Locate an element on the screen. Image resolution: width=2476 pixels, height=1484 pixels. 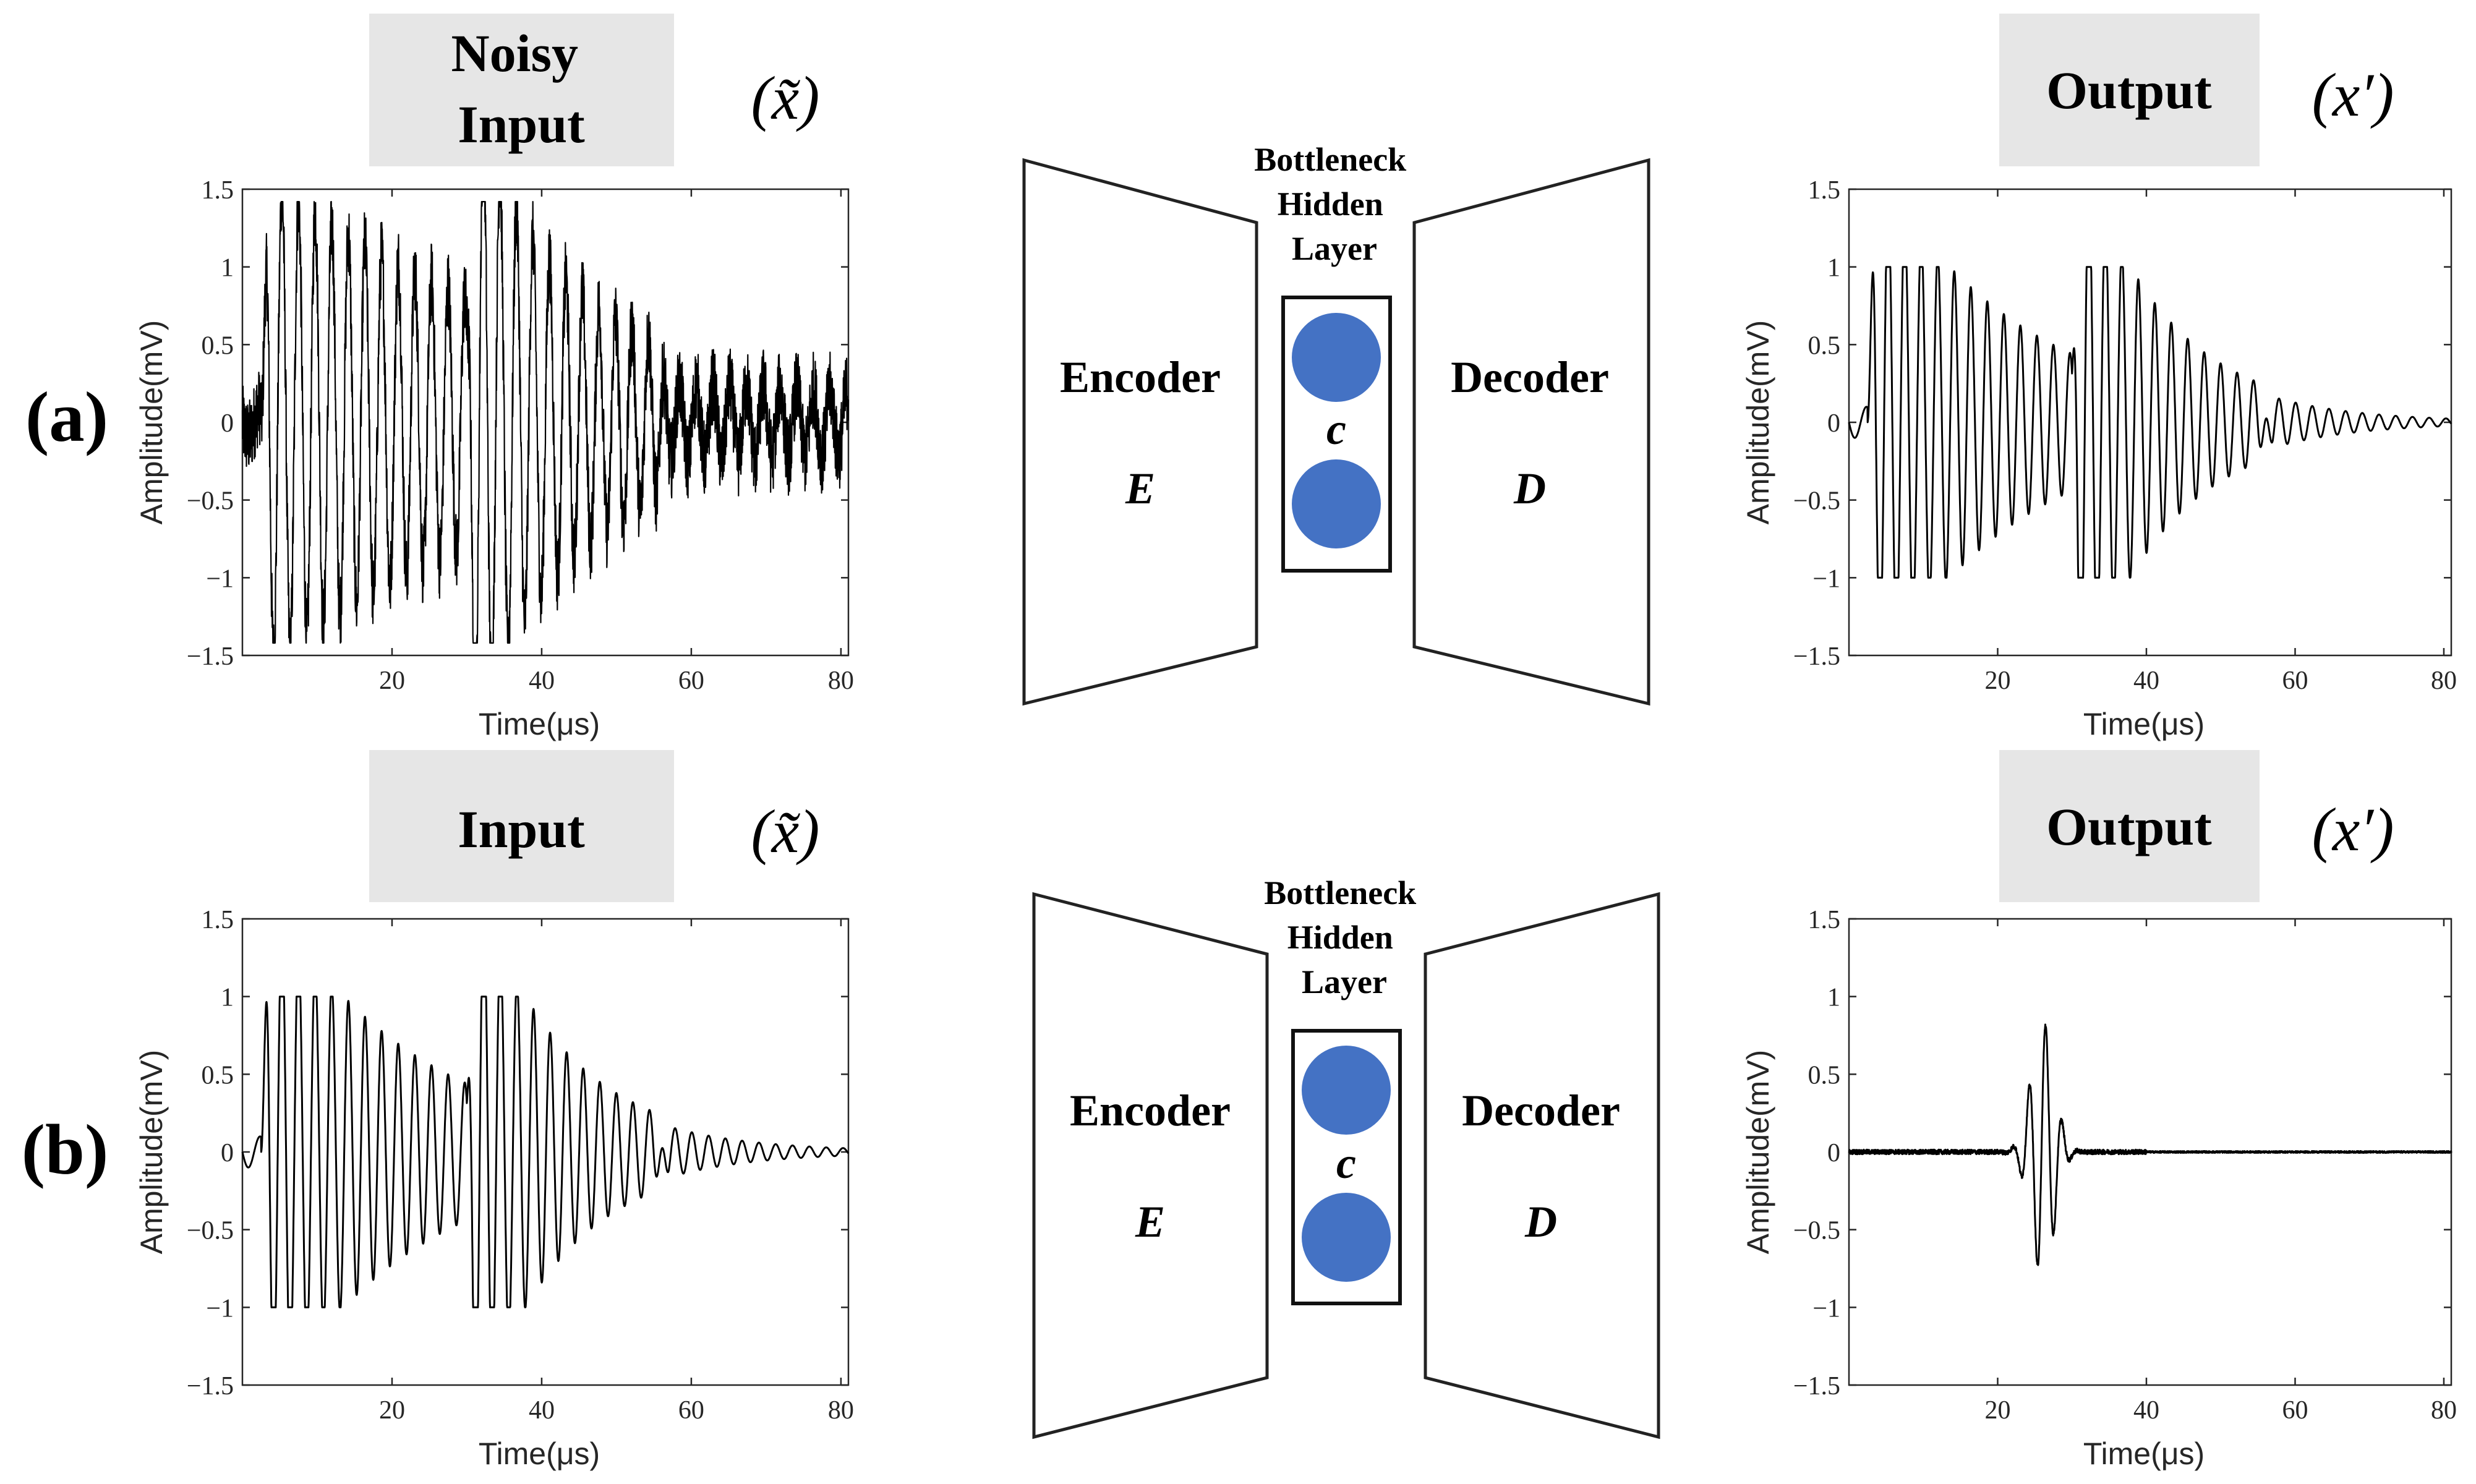
input-title-b: Input is located at coordinates (521, 829).